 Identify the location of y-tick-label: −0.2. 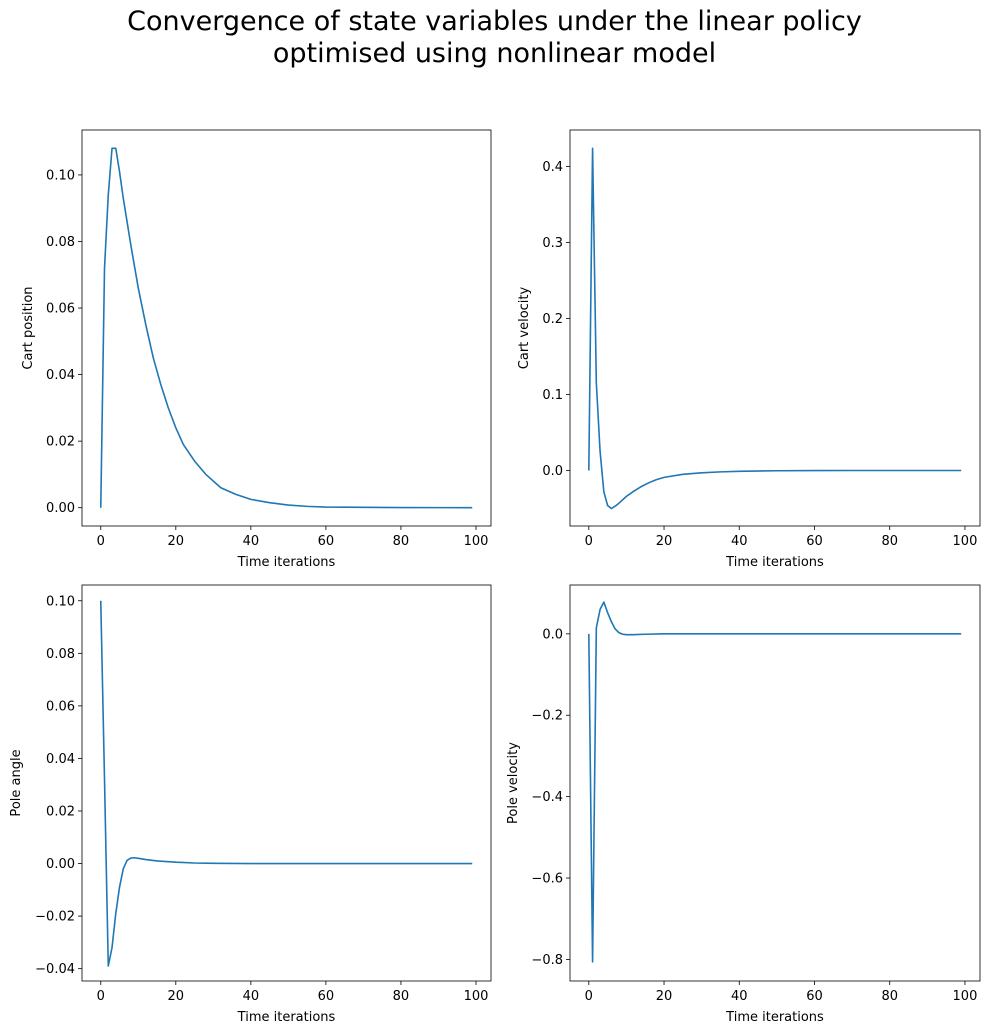
(547, 716).